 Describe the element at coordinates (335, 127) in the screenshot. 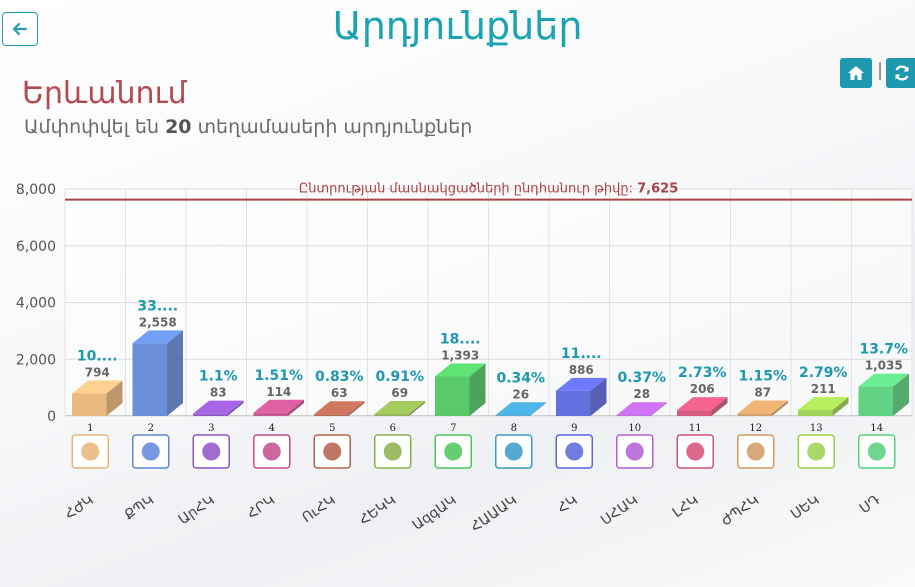

I see `subtitle-suffix: տեղամասերի արդյունքներ` at that location.